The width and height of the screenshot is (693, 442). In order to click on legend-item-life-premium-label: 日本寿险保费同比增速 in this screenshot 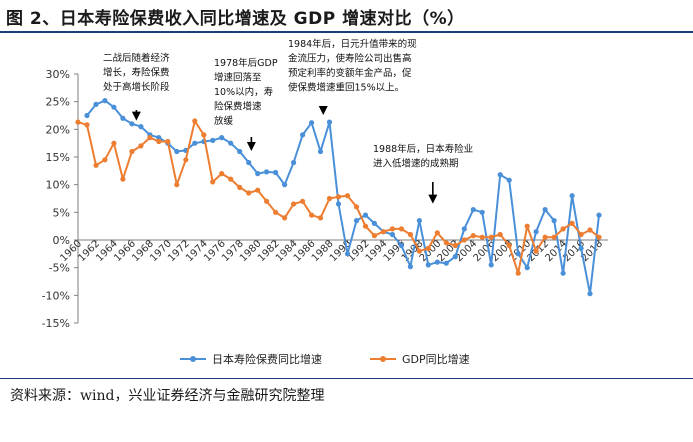, I will do `click(267, 359)`.